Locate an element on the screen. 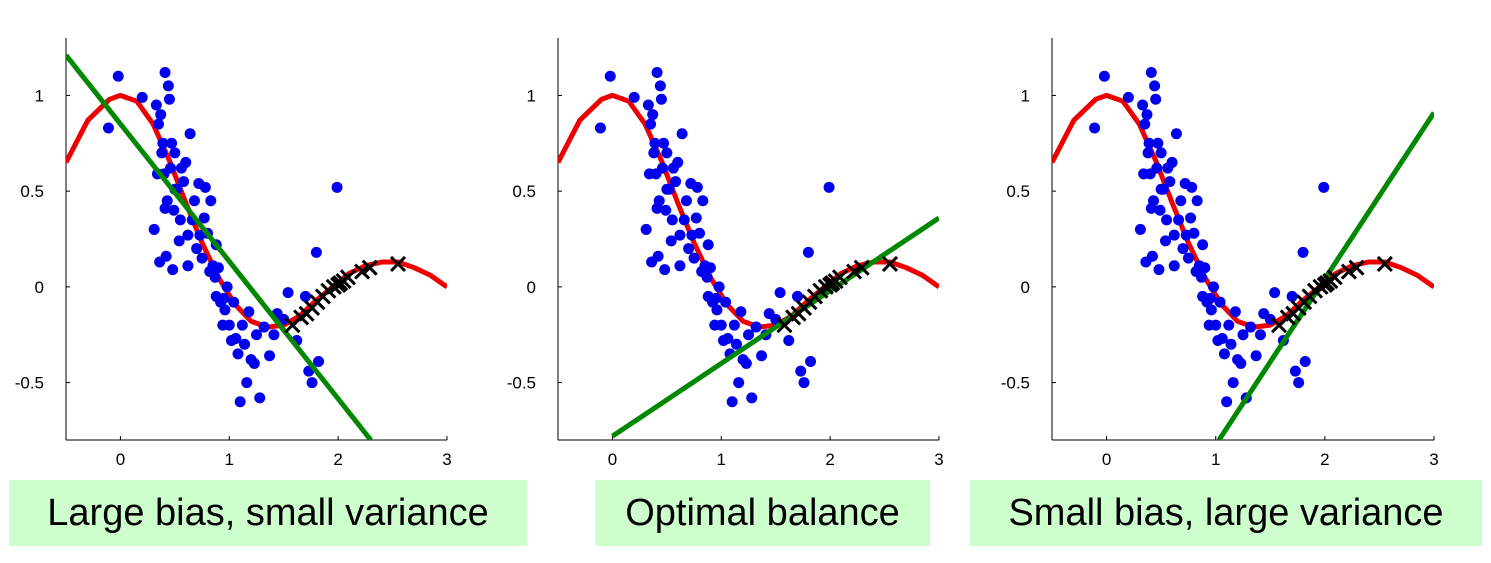  x-tick-label: 3 is located at coordinates (1433, 459).